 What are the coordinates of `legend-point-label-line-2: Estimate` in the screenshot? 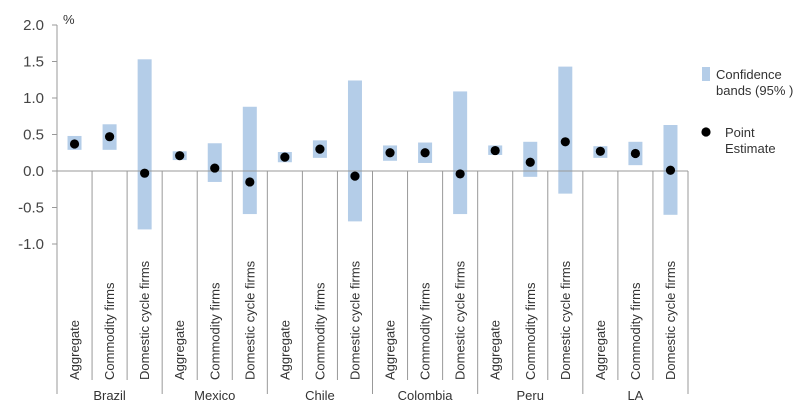 It's located at (750, 148).